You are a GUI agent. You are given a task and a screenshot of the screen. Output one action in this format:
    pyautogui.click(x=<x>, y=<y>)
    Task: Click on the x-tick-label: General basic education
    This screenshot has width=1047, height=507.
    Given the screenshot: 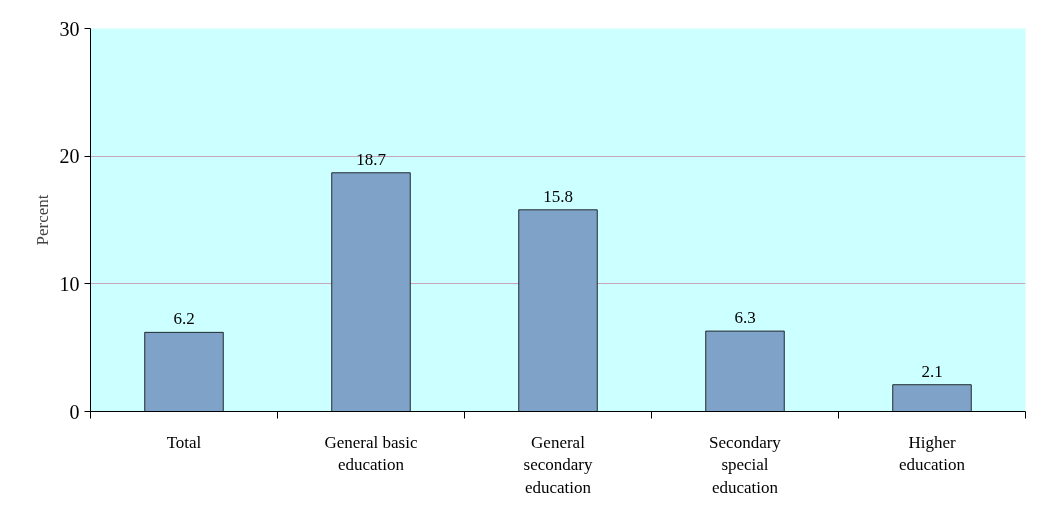 What is the action you would take?
    pyautogui.click(x=371, y=453)
    